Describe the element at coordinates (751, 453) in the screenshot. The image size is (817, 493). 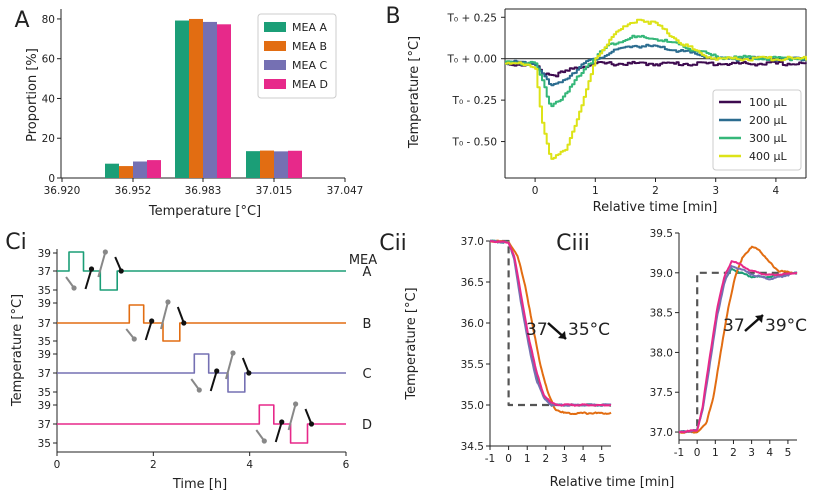
I see `panel-ciii-xtick-label: 3` at that location.